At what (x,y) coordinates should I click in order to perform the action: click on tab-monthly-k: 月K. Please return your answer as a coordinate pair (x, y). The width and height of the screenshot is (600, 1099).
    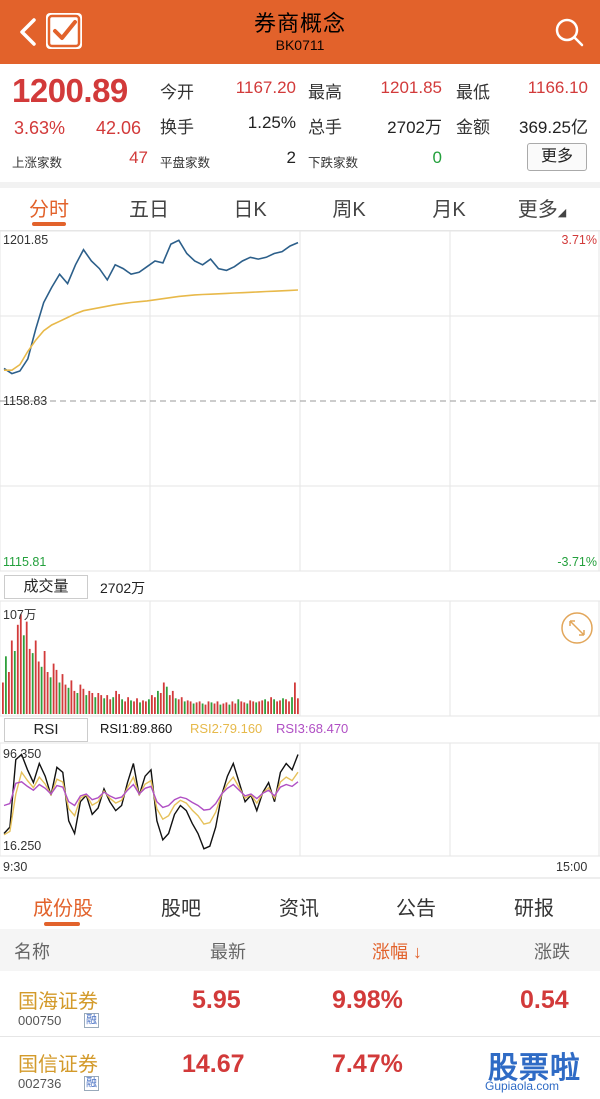
    Looking at the image, I should click on (449, 210).